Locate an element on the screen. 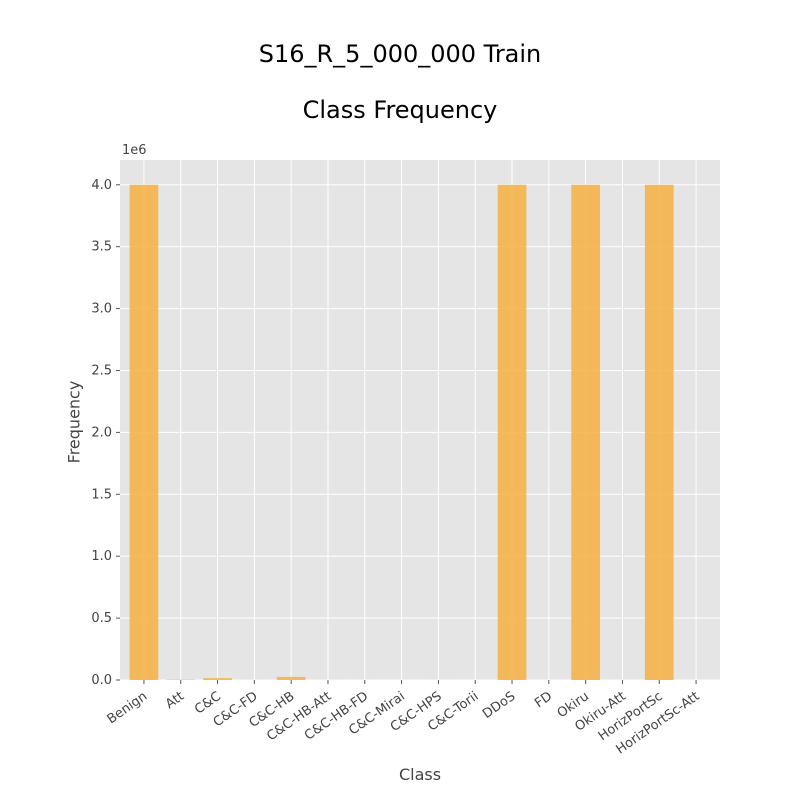 The width and height of the screenshot is (800, 800). bar-okiru is located at coordinates (585, 432).